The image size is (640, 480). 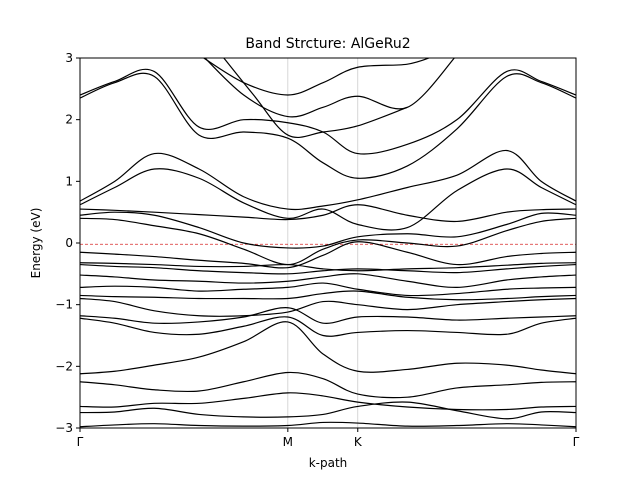 I want to click on y-tick-label: −1, so click(x=64, y=305).